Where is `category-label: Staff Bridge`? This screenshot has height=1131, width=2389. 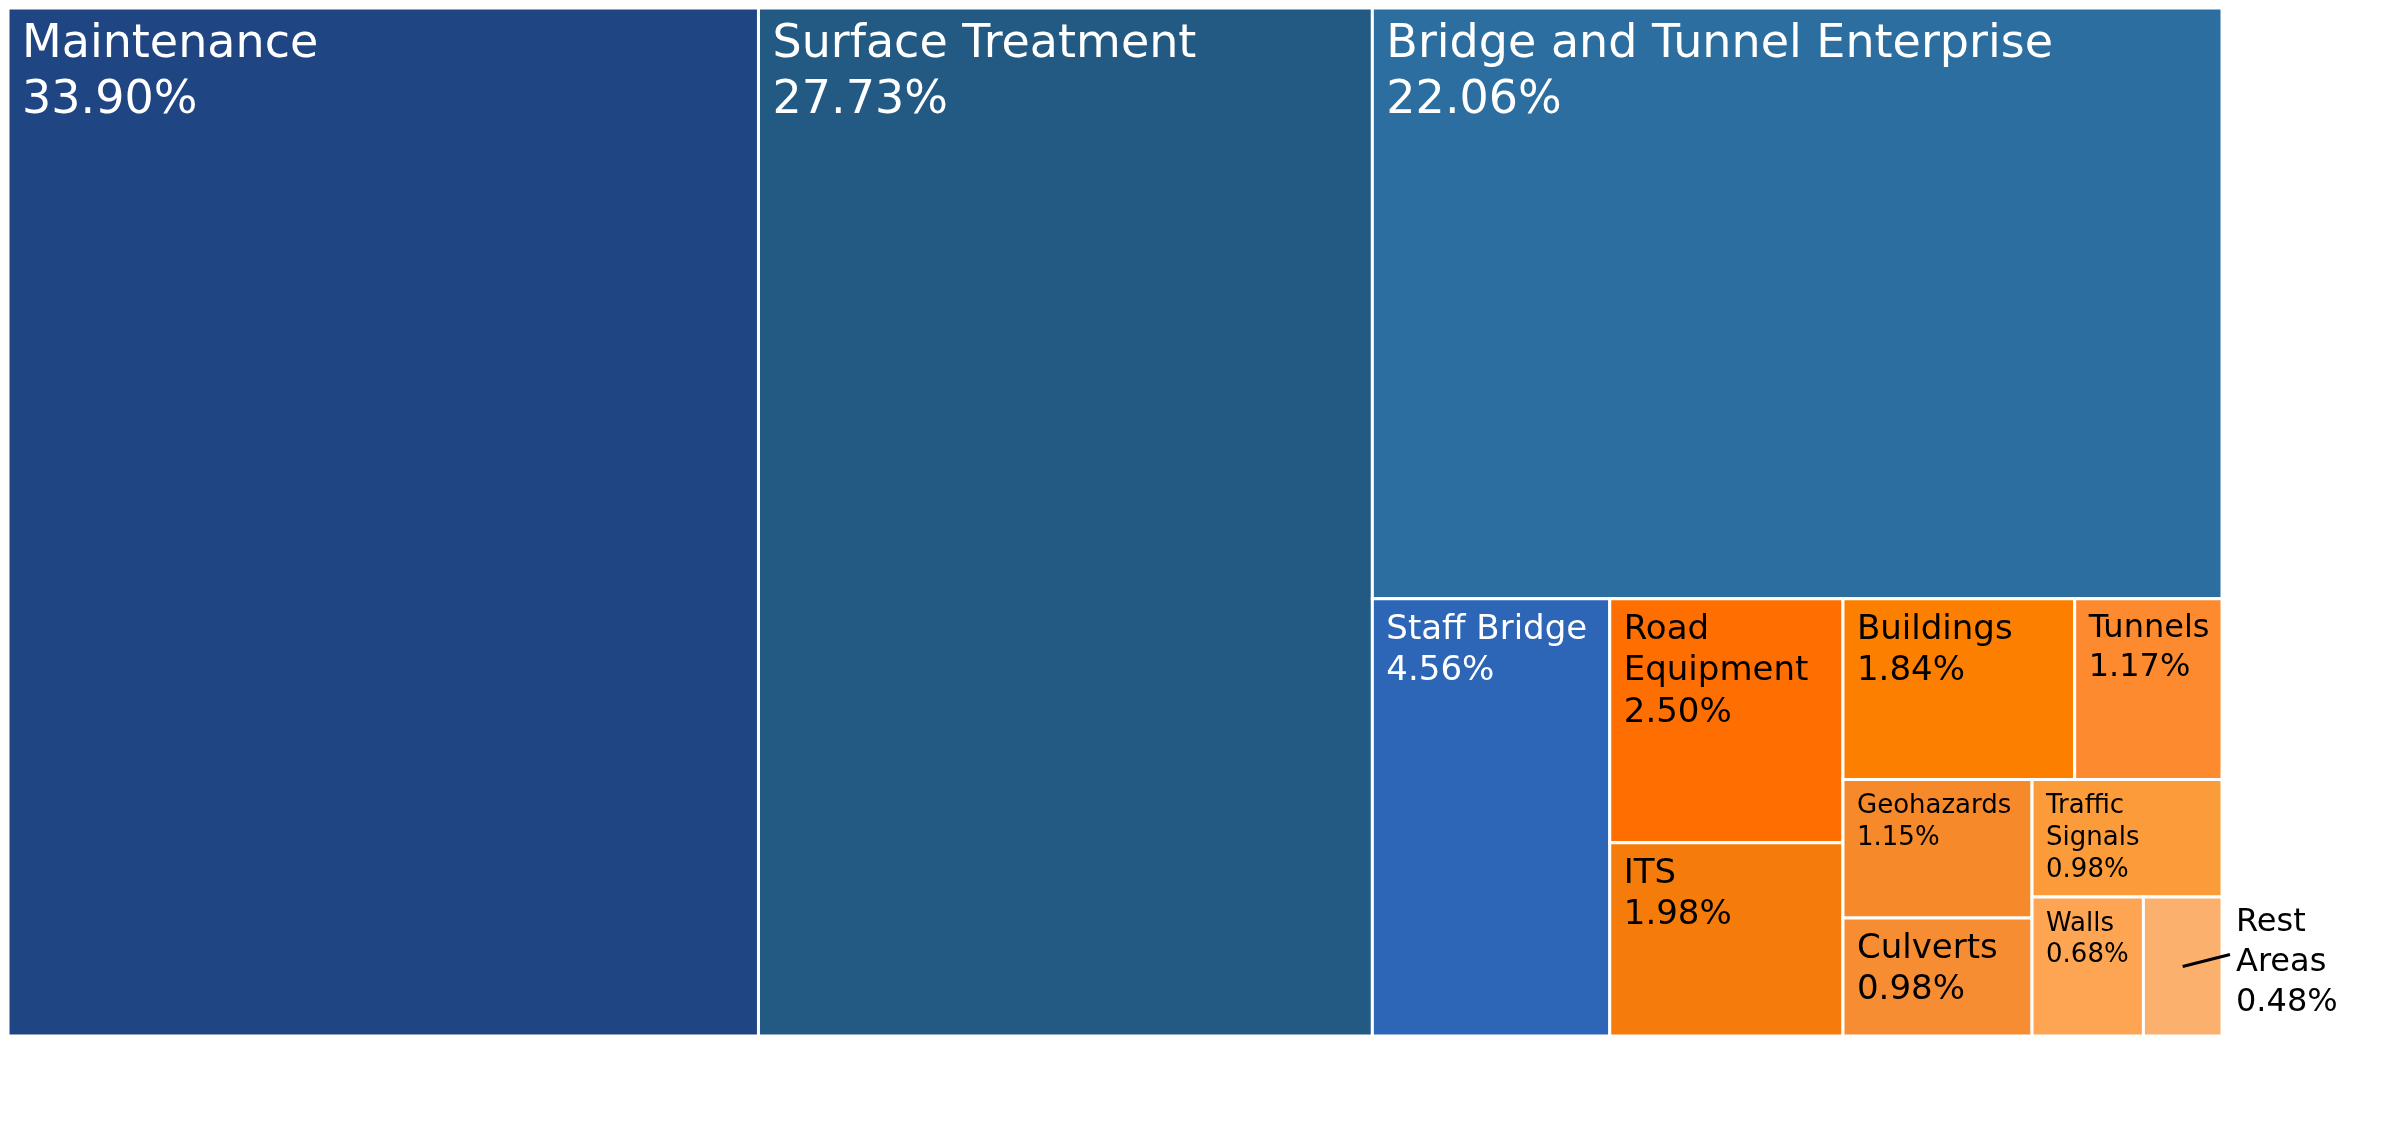
category-label: Staff Bridge is located at coordinates (1487, 626).